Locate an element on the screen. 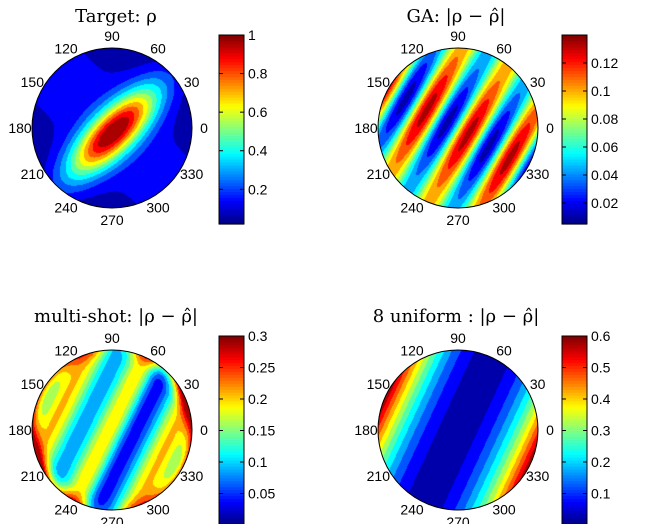  colorbar-tick-label: 0.05 is located at coordinates (261, 494).